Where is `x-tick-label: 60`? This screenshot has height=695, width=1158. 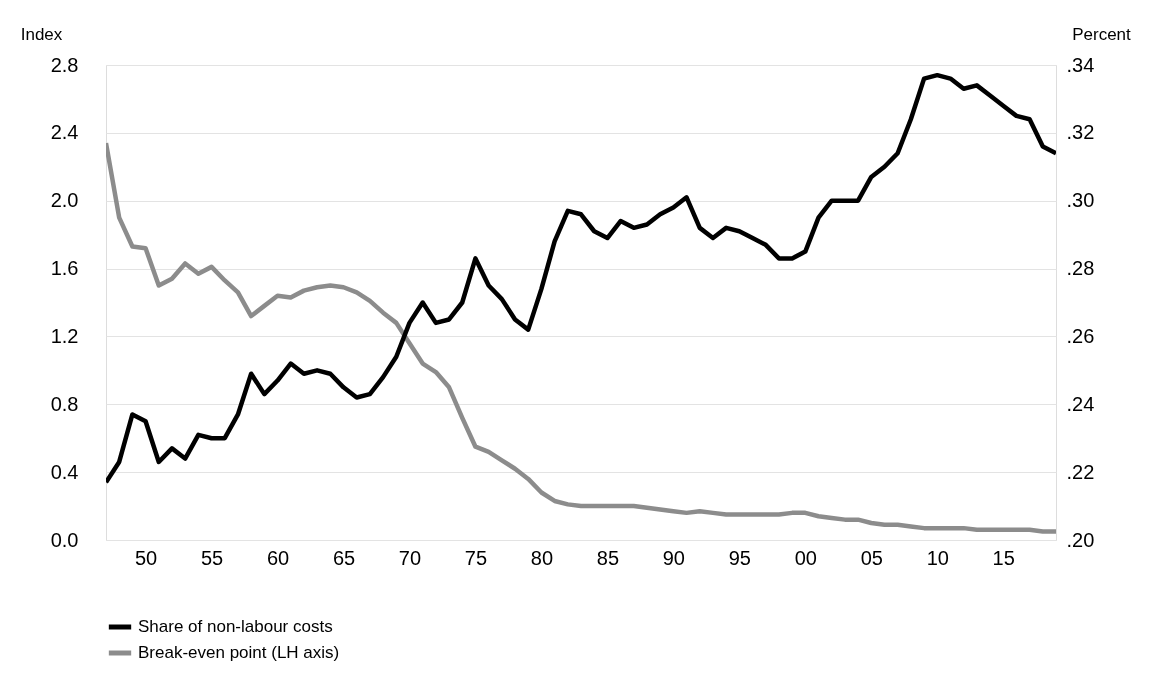 x-tick-label: 60 is located at coordinates (278, 557).